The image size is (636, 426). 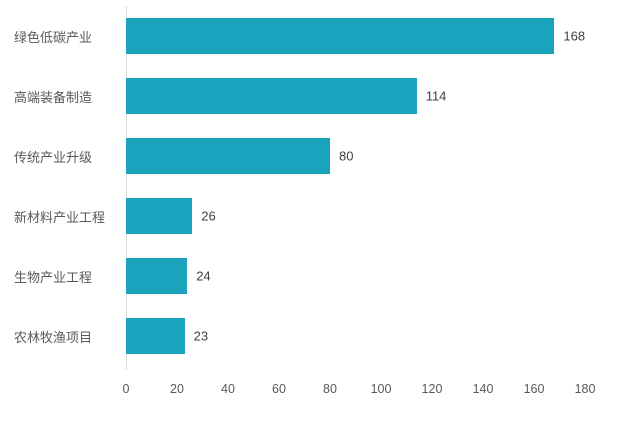 What do you see at coordinates (355, 216) in the screenshot?
I see `bar-track: 26` at bounding box center [355, 216].